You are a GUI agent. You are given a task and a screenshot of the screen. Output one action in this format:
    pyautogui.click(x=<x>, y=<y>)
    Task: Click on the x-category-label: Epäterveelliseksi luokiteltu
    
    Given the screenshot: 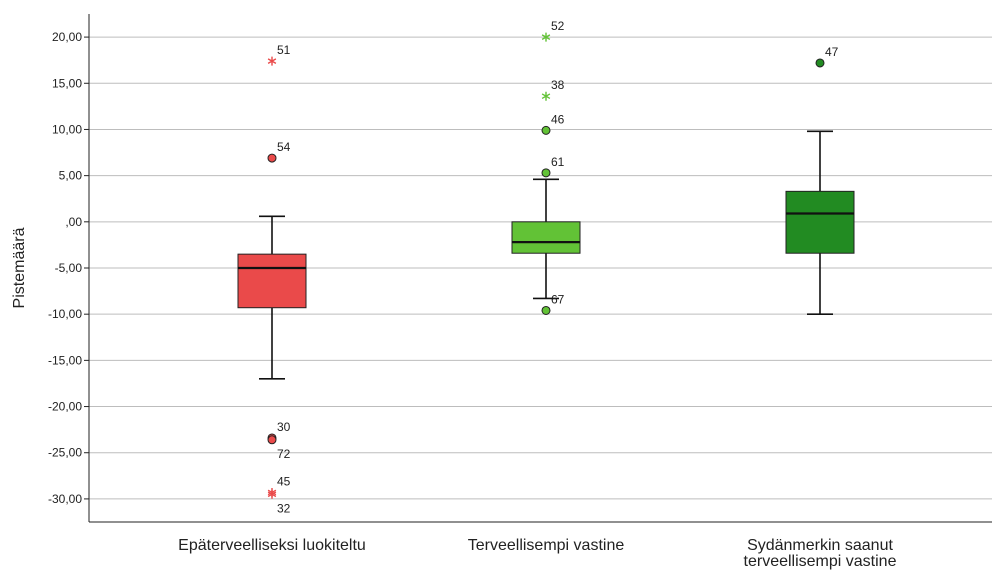 What is the action you would take?
    pyautogui.click(x=272, y=545)
    